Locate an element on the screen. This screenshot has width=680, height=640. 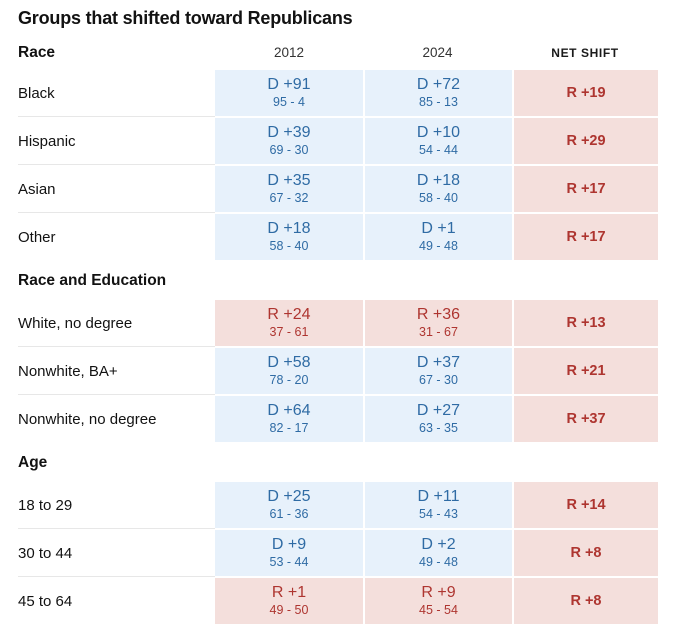
row-label: 45 to 64 is located at coordinates (116, 600).